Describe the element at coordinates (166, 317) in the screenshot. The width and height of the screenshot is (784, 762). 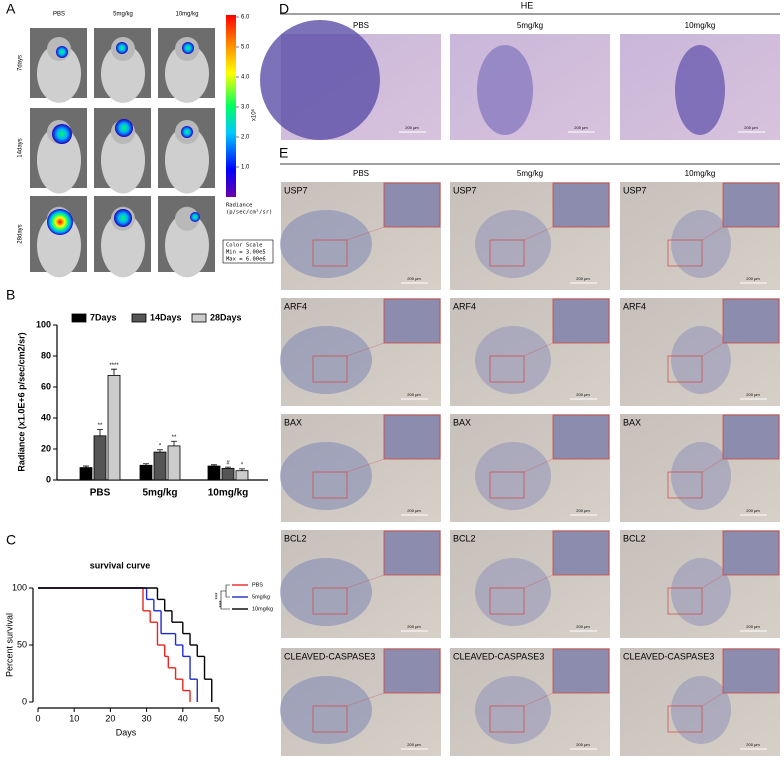
I see `legend-label: 14Days` at that location.